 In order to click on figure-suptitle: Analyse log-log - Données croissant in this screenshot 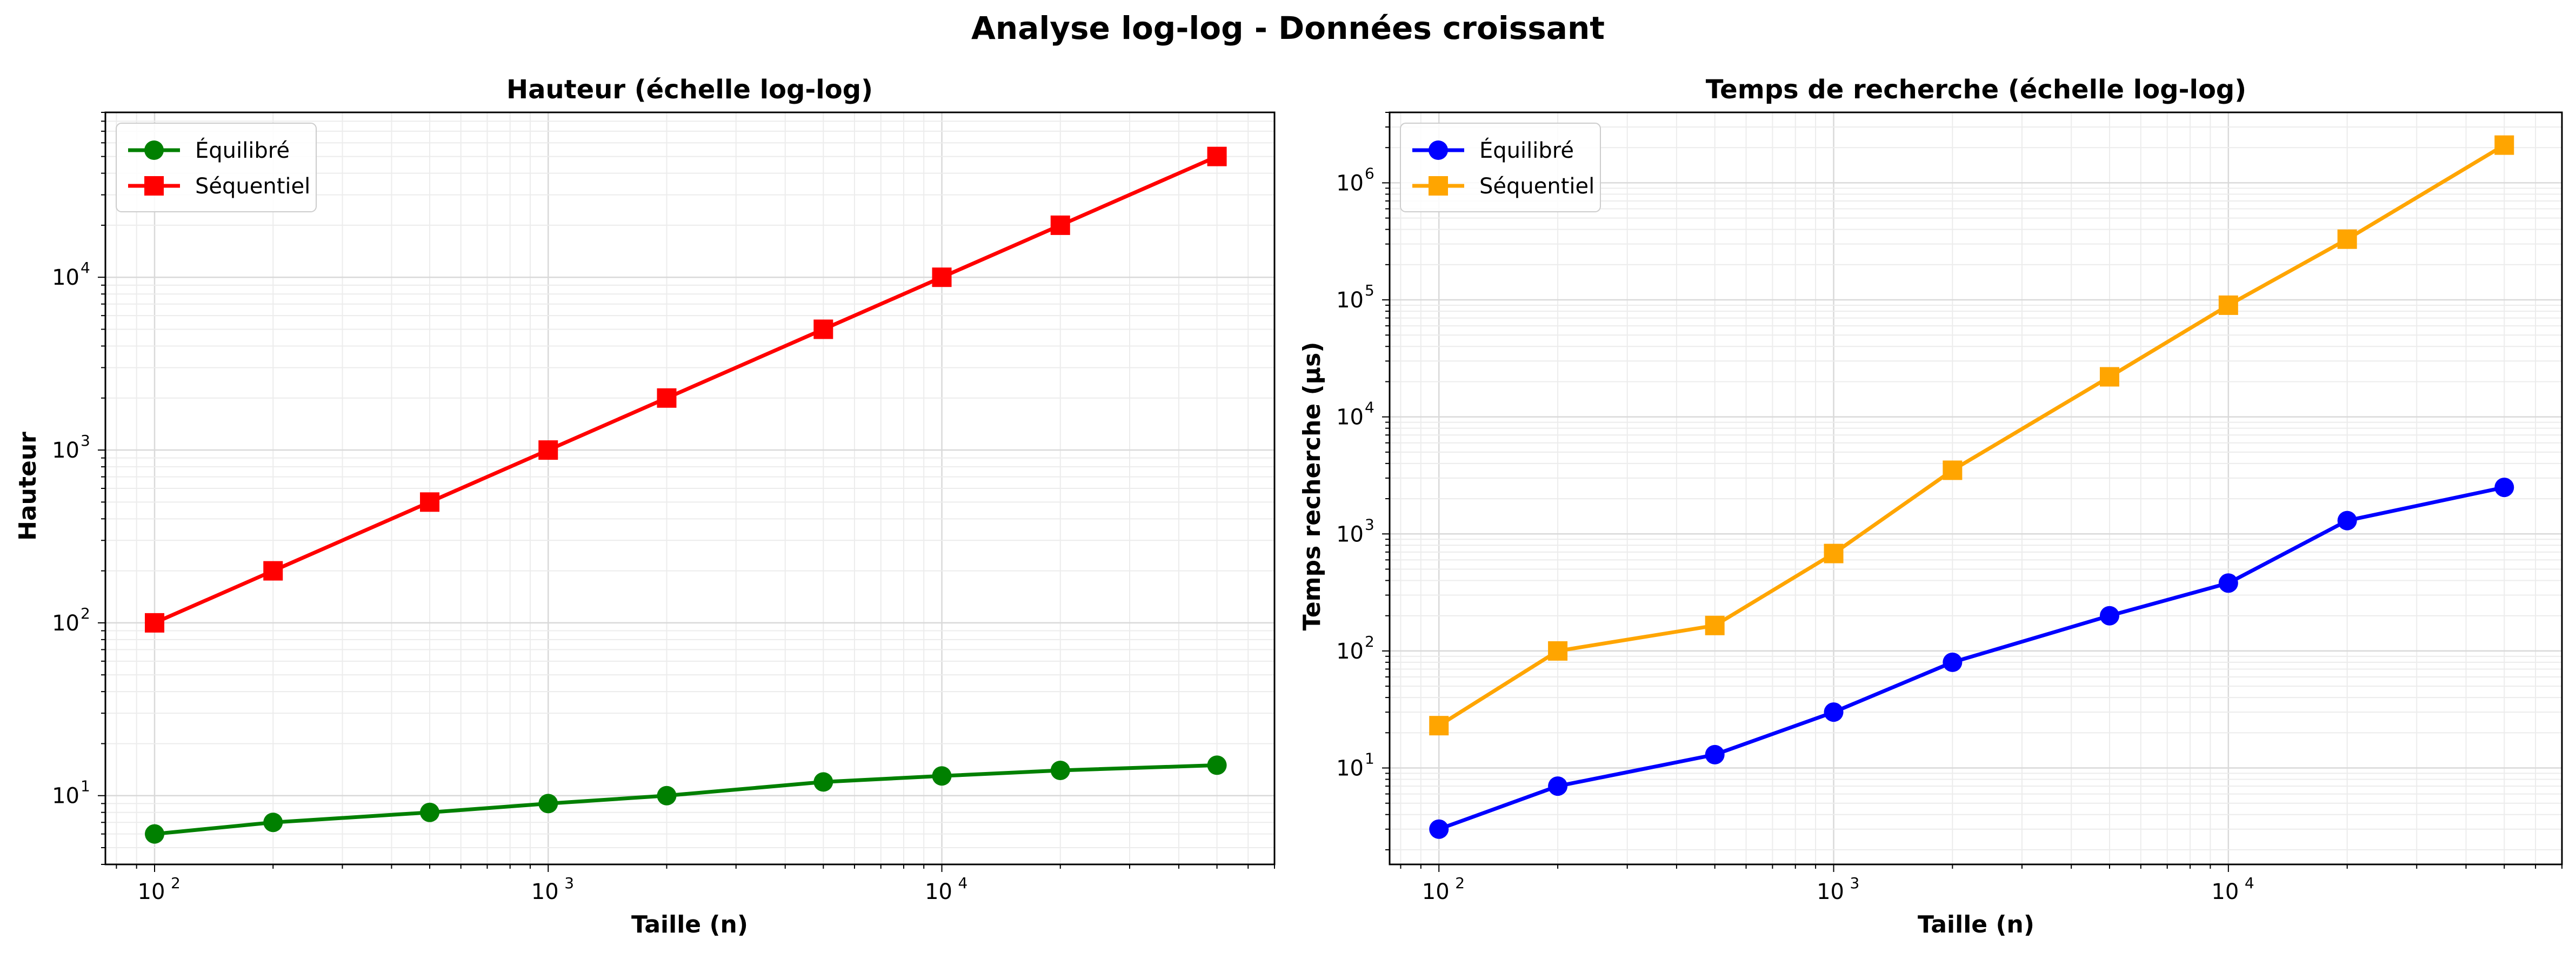, I will do `click(1288, 28)`.